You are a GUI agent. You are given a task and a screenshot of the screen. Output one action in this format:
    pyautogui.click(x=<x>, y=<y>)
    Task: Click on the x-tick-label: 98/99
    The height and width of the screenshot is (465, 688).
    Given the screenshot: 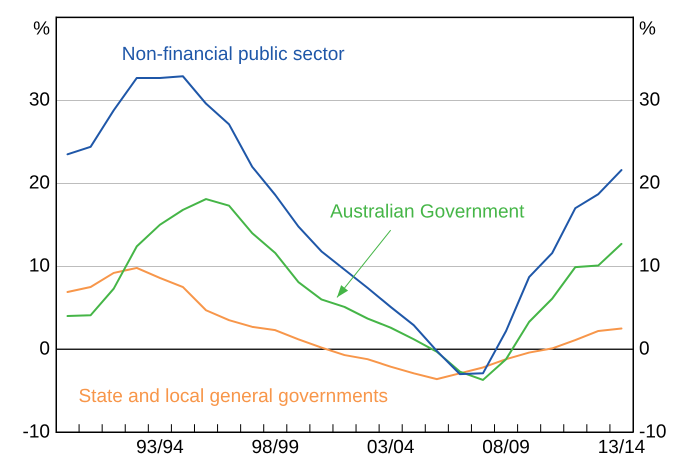 What is the action you would take?
    pyautogui.click(x=275, y=447)
    